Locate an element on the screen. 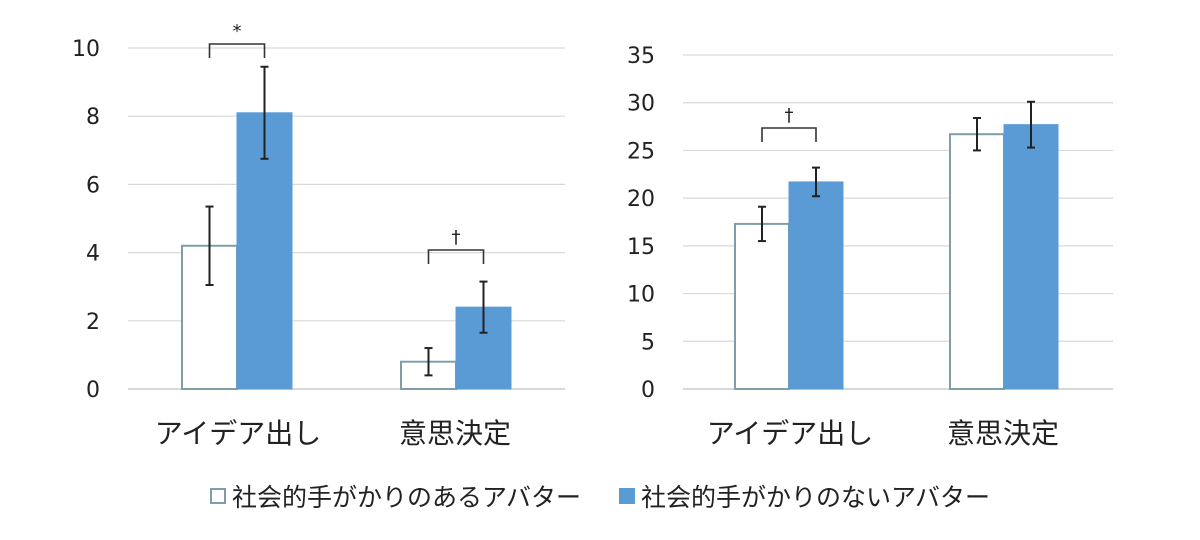 This screenshot has height=540, width=1200. y-tick-label: 35 is located at coordinates (641, 56).